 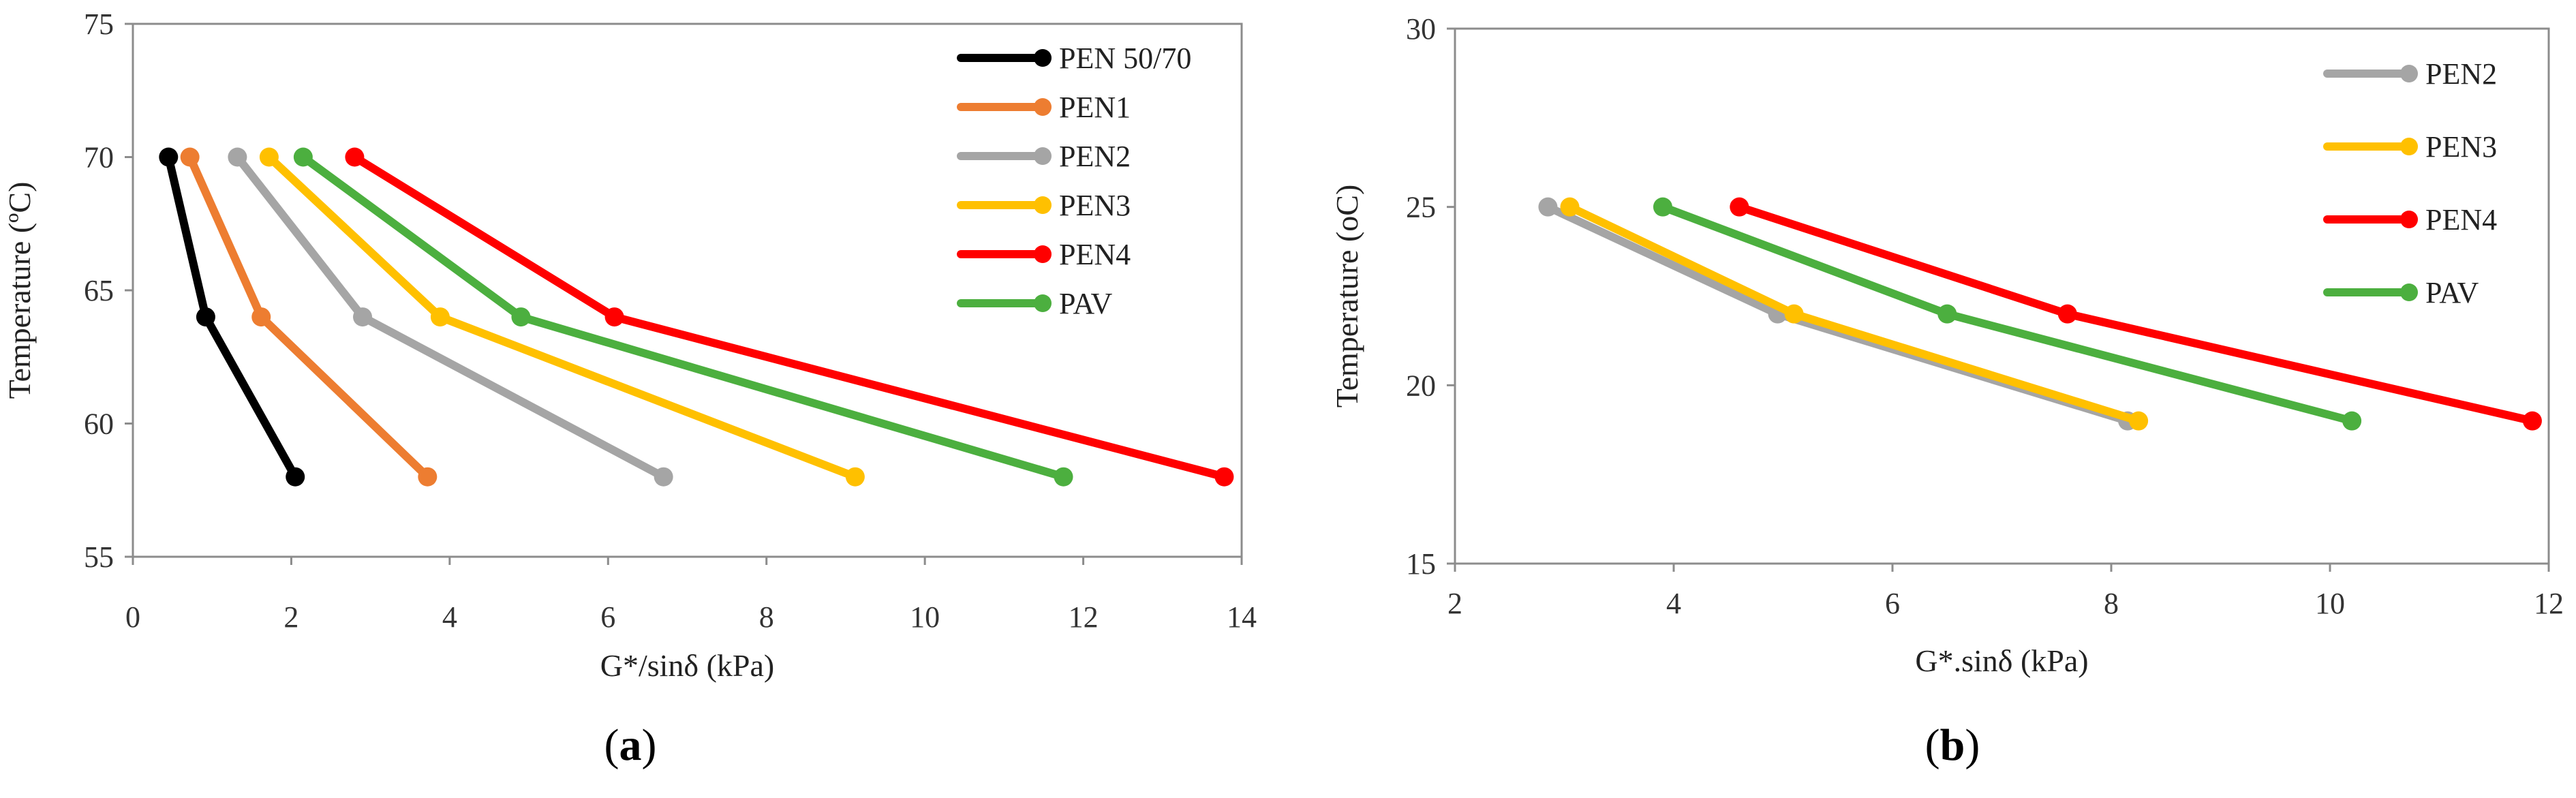 I want to click on legend-label-pen-50-70: PEN 50/70, so click(x=1125, y=58).